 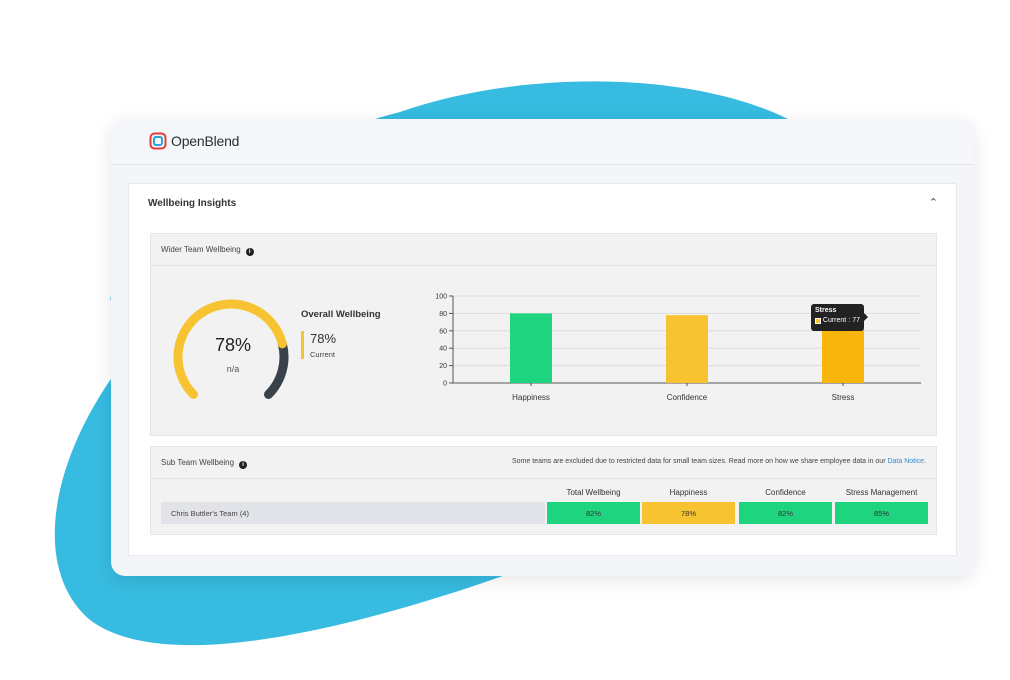 What do you see at coordinates (881, 492) in the screenshot?
I see `col-header-stress: Stress Management` at bounding box center [881, 492].